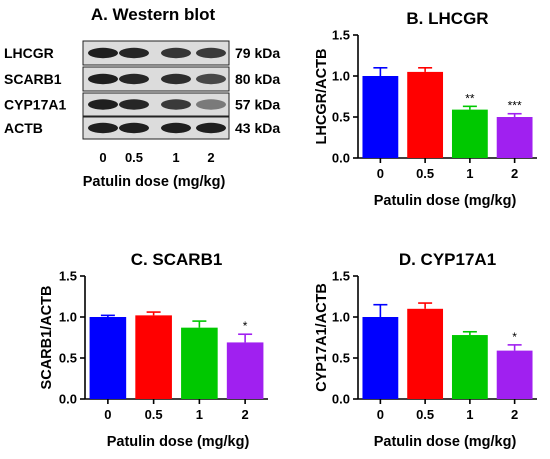 The image size is (550, 459). Describe the element at coordinates (153, 14) in the screenshot. I see `western-blot-title: A. Western blot` at that location.